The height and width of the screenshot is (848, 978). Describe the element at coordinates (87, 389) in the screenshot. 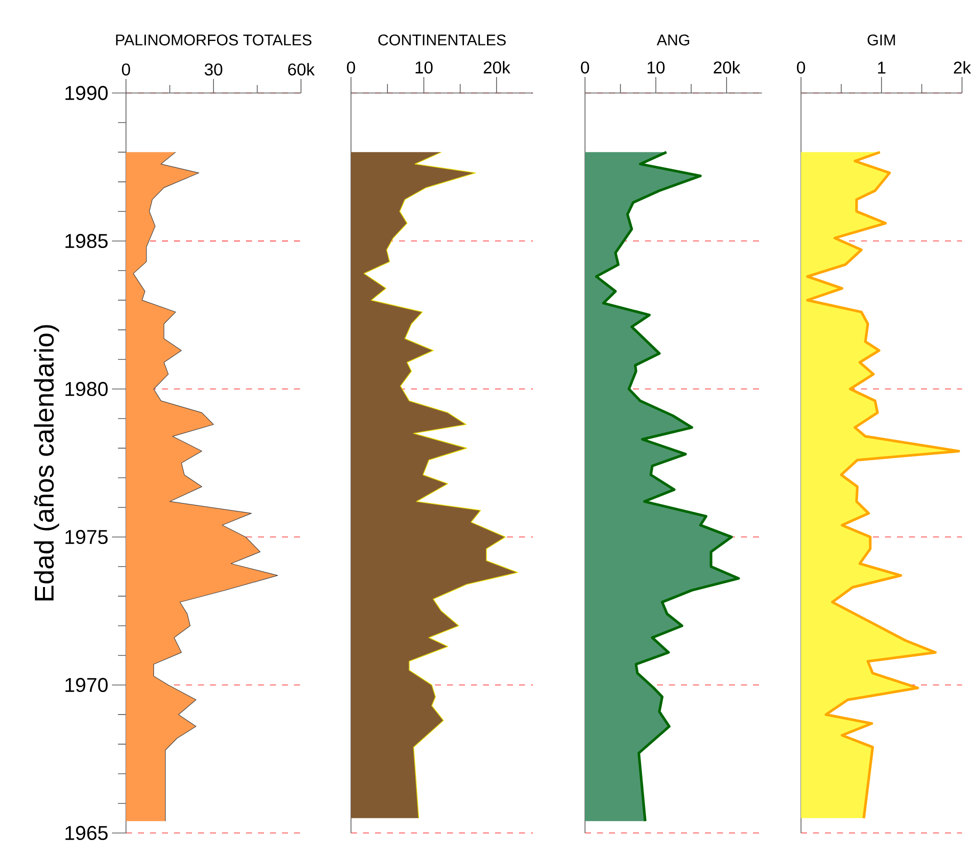

I see `y-tick-label: 1980` at that location.